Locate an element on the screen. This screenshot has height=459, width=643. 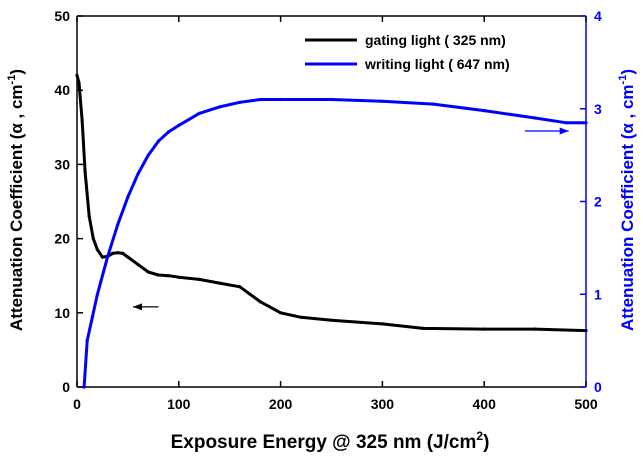
y-right-tick-label: 2 is located at coordinates (598, 202).